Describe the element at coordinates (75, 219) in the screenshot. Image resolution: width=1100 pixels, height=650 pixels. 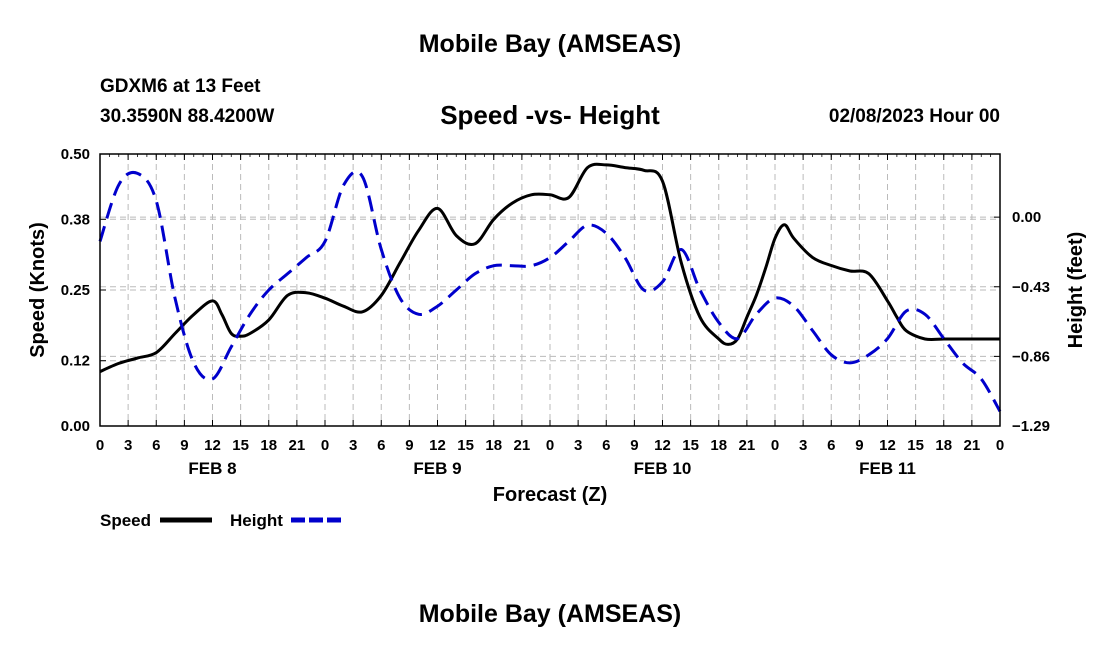
I see `y-left-tick-label: 0.38` at that location.